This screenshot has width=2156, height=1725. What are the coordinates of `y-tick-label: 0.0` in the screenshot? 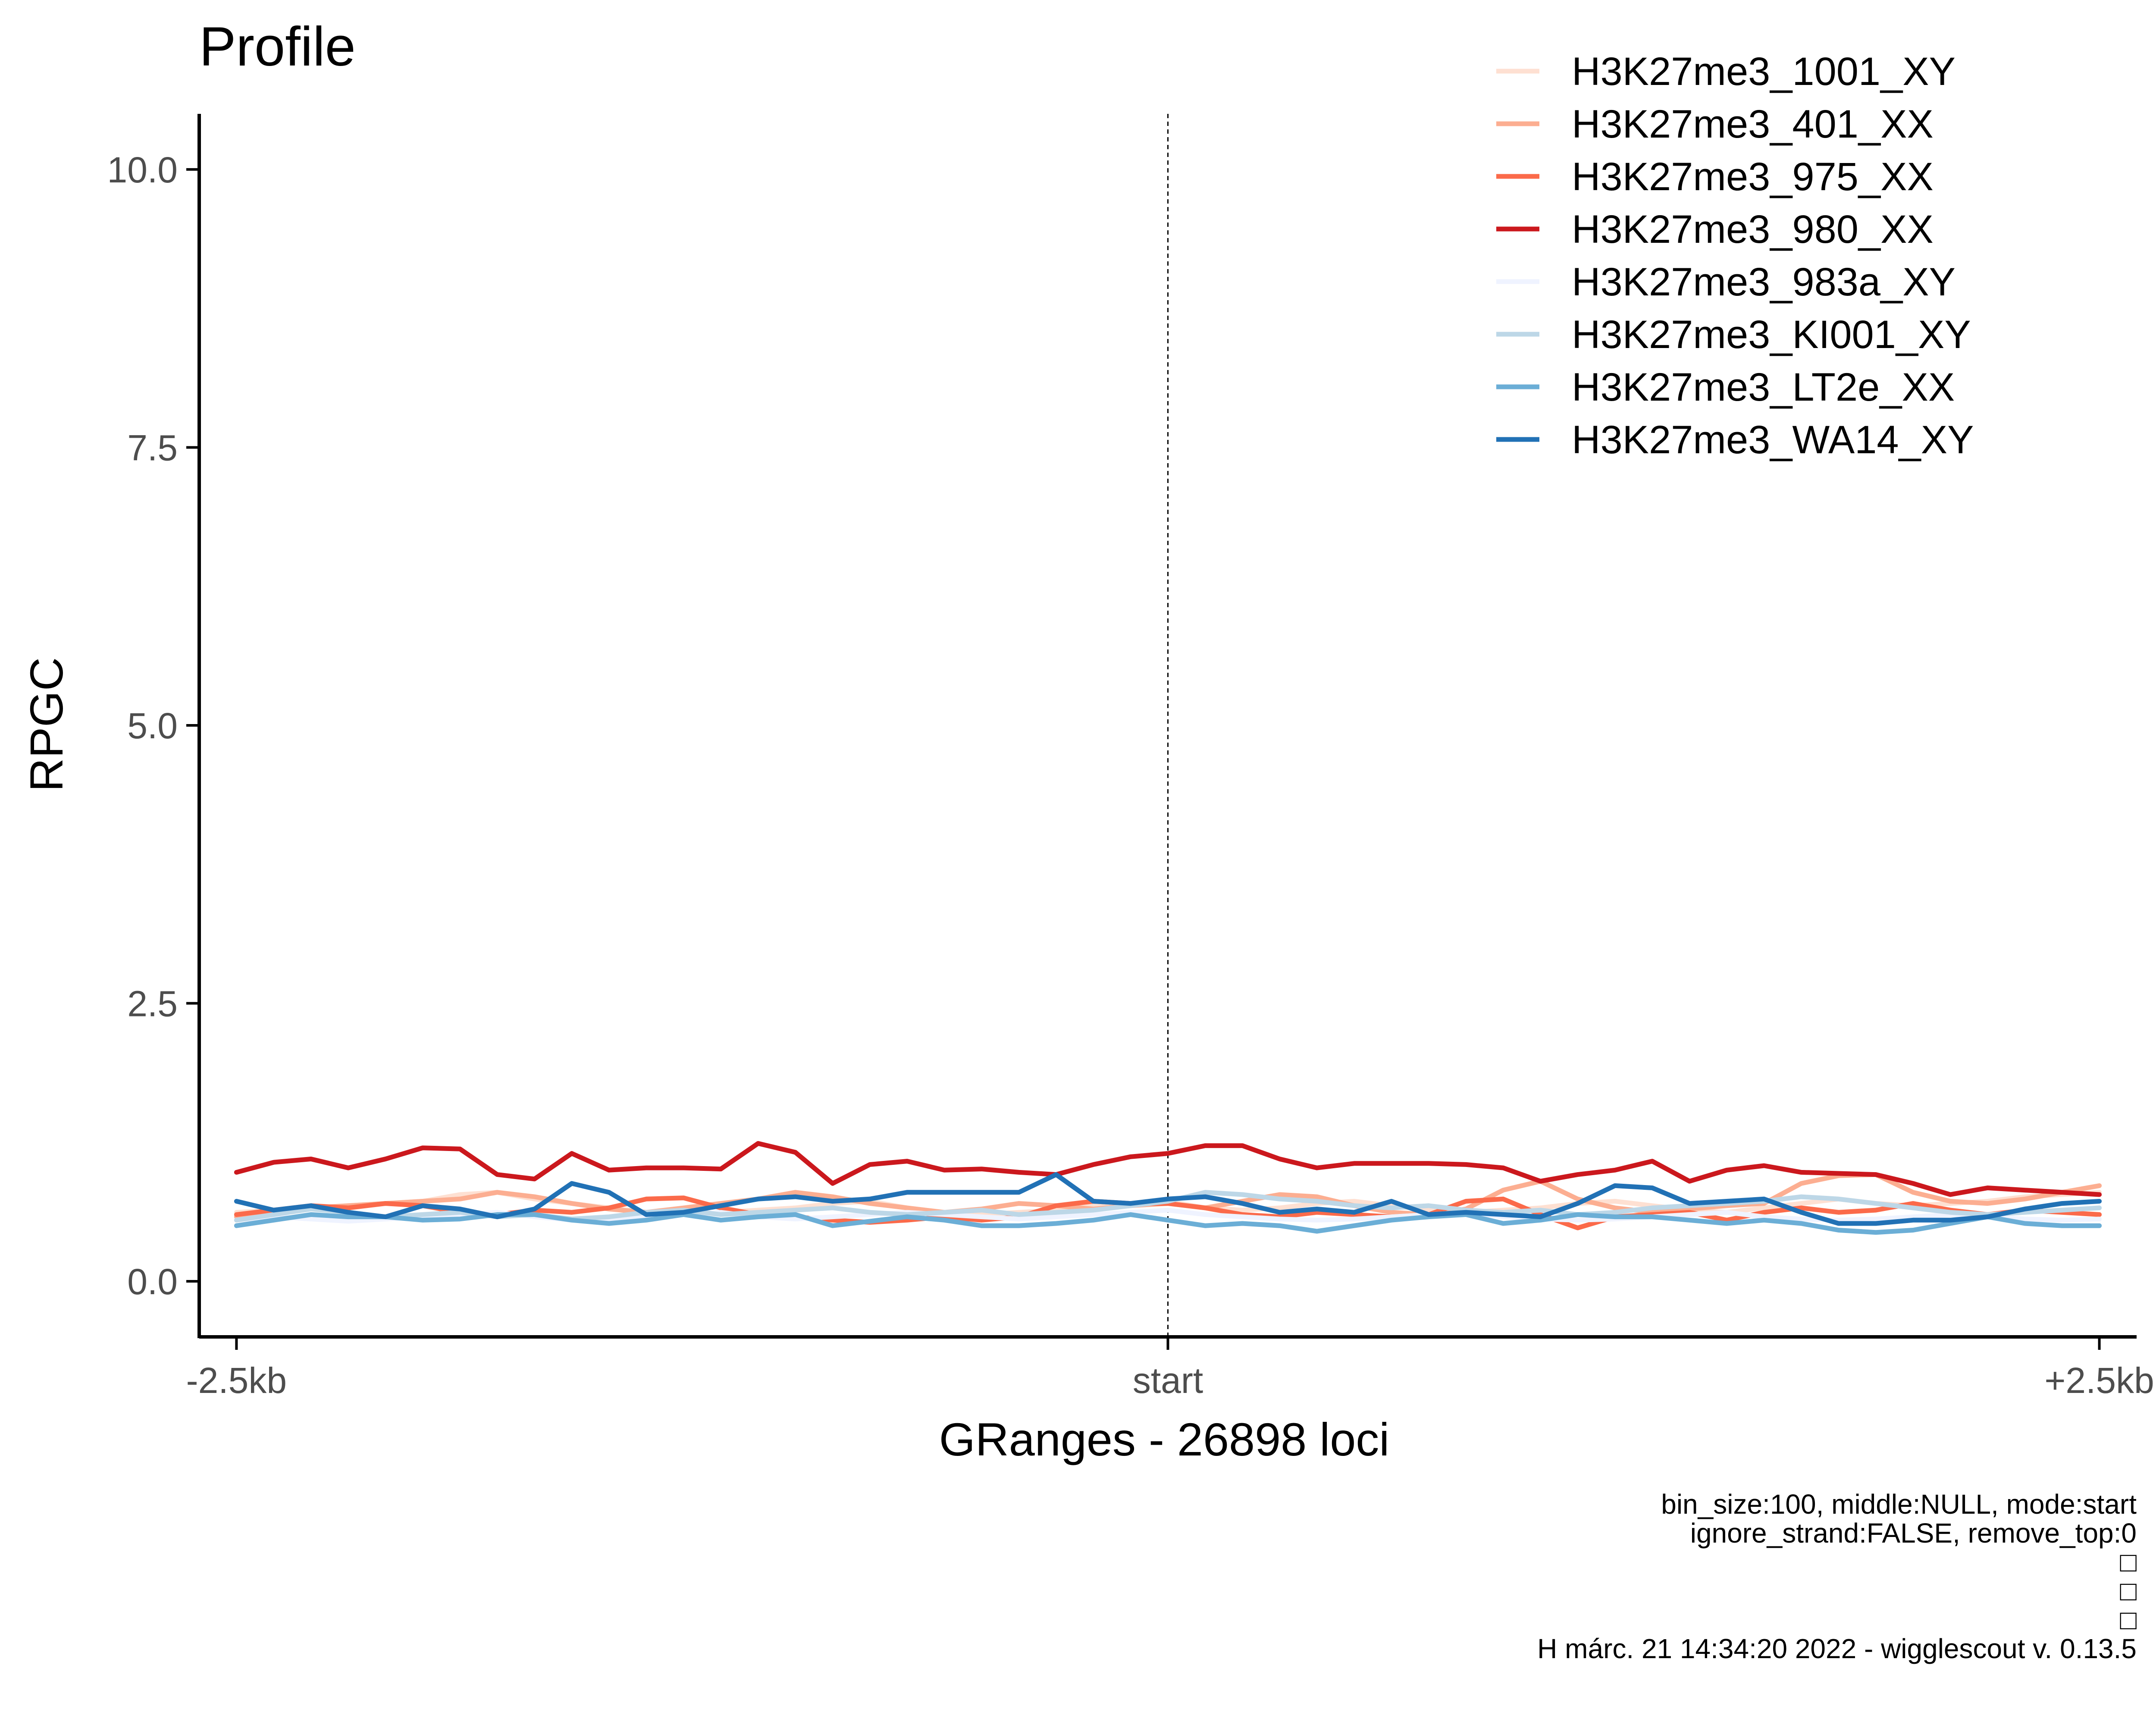 It's located at (152, 1282).